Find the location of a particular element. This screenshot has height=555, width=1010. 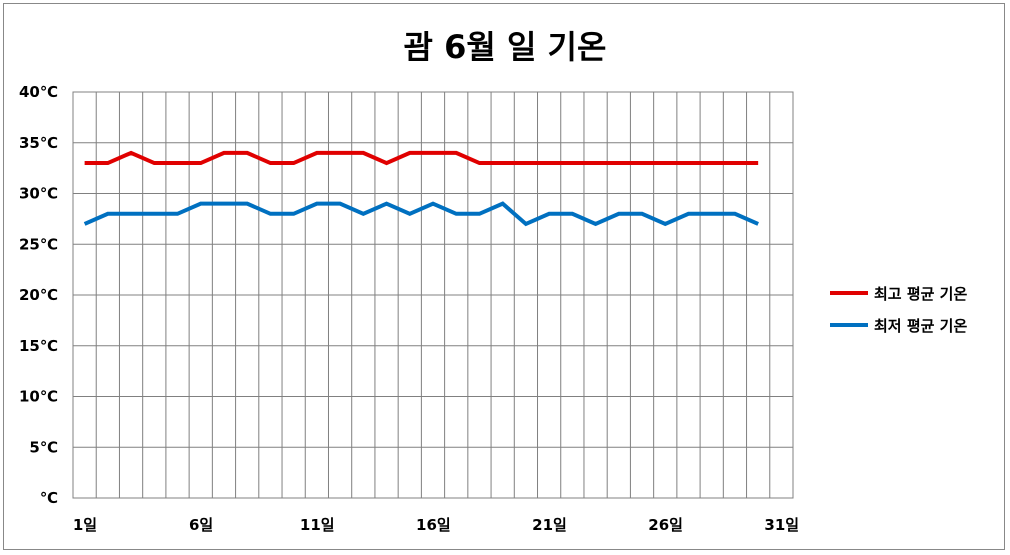

y-tick-label: 20℃ is located at coordinates (38, 295).